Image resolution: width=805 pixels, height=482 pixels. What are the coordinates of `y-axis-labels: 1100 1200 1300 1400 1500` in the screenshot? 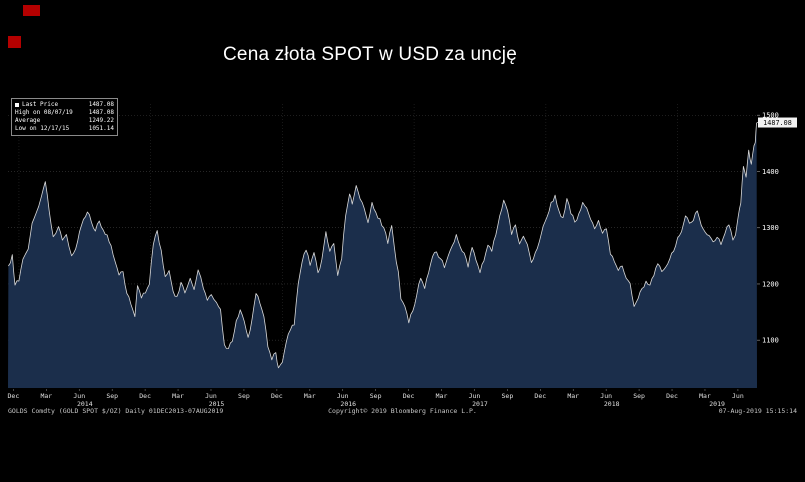 It's located at (768, 228).